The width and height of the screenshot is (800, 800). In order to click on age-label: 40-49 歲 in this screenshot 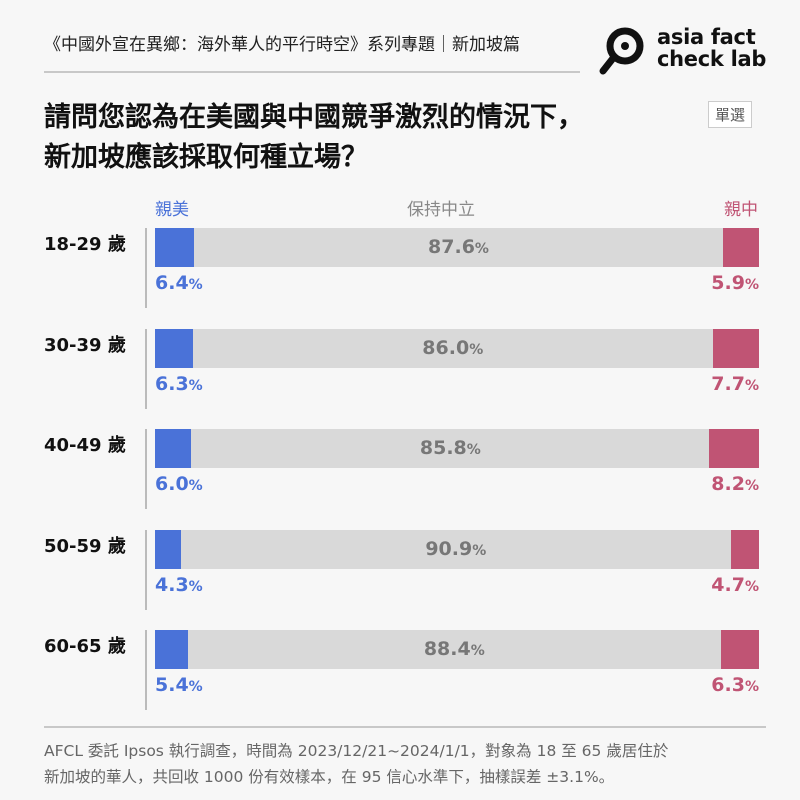, I will do `click(85, 445)`.